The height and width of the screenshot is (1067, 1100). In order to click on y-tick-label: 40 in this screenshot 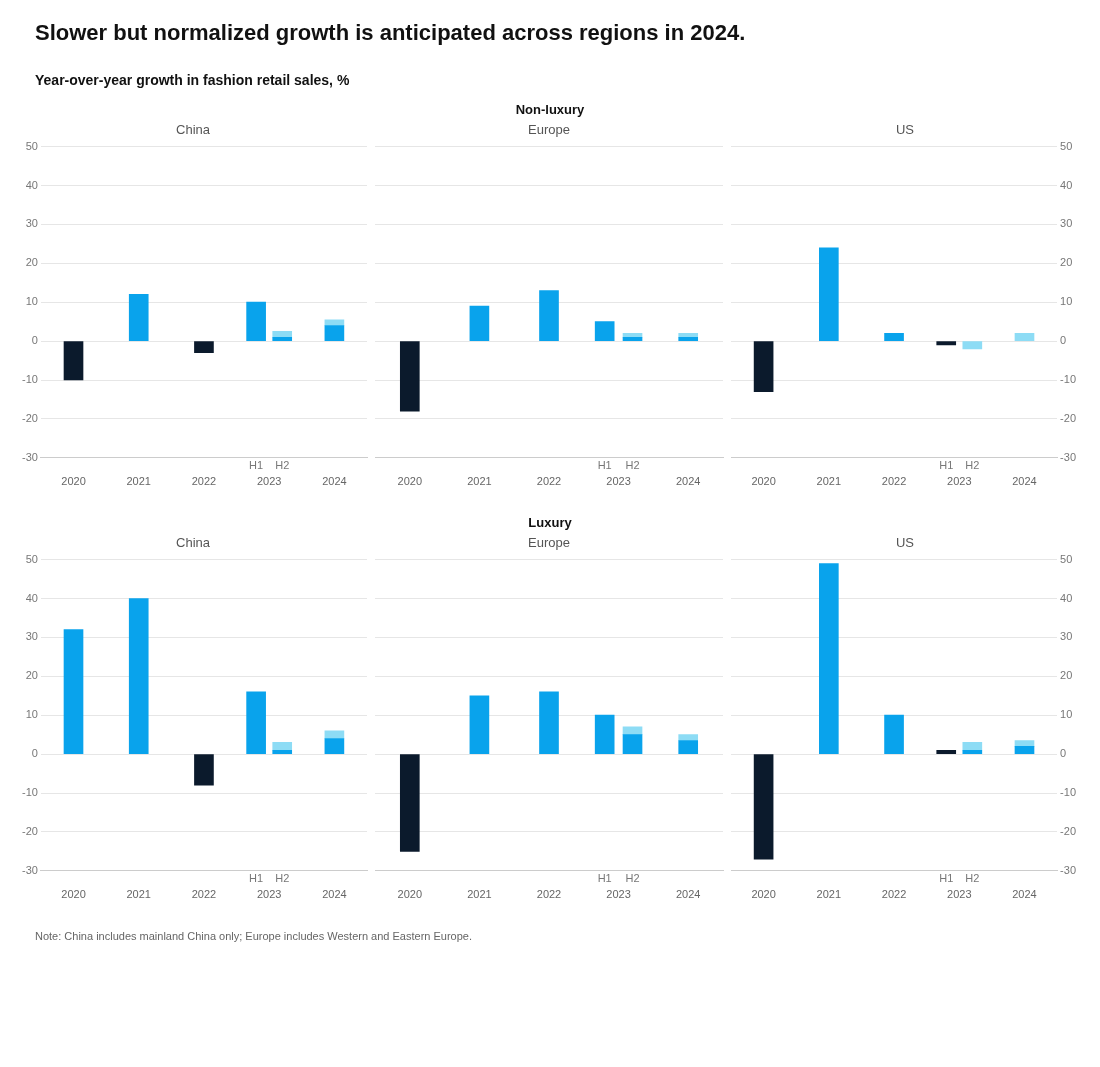, I will do `click(31, 597)`.